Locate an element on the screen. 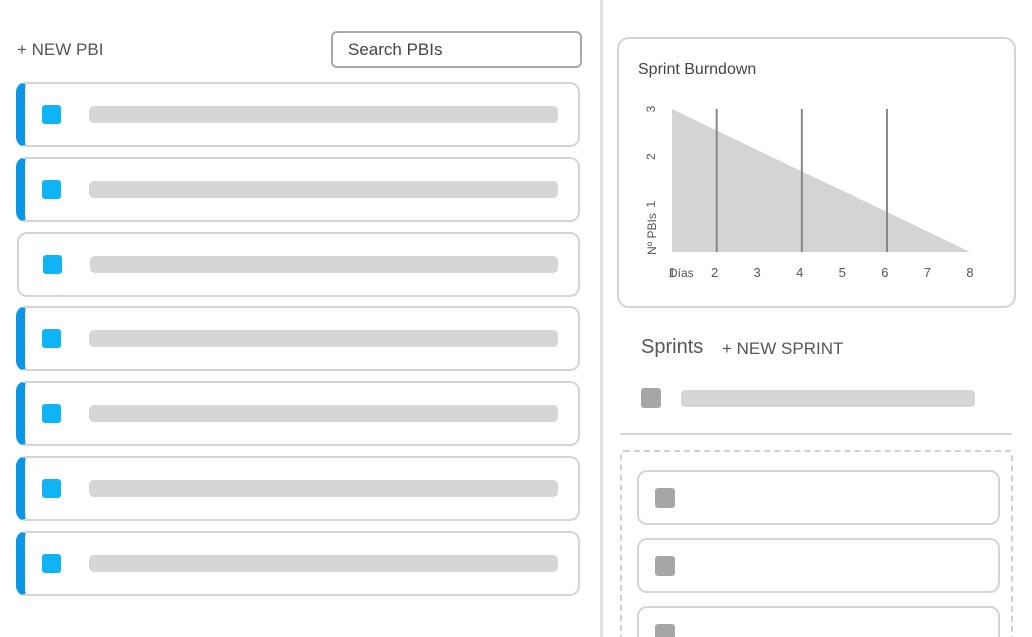  sprint-checkbox is located at coordinates (651, 398).